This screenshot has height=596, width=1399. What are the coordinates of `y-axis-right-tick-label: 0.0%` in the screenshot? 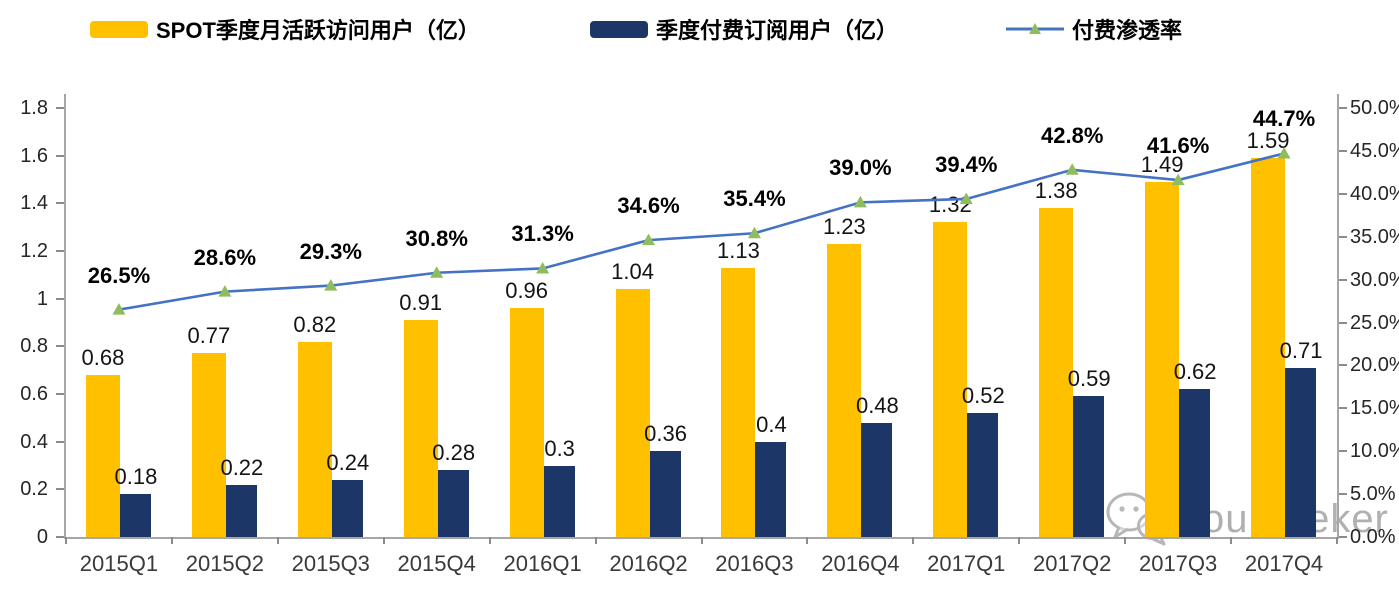 It's located at (1373, 537).